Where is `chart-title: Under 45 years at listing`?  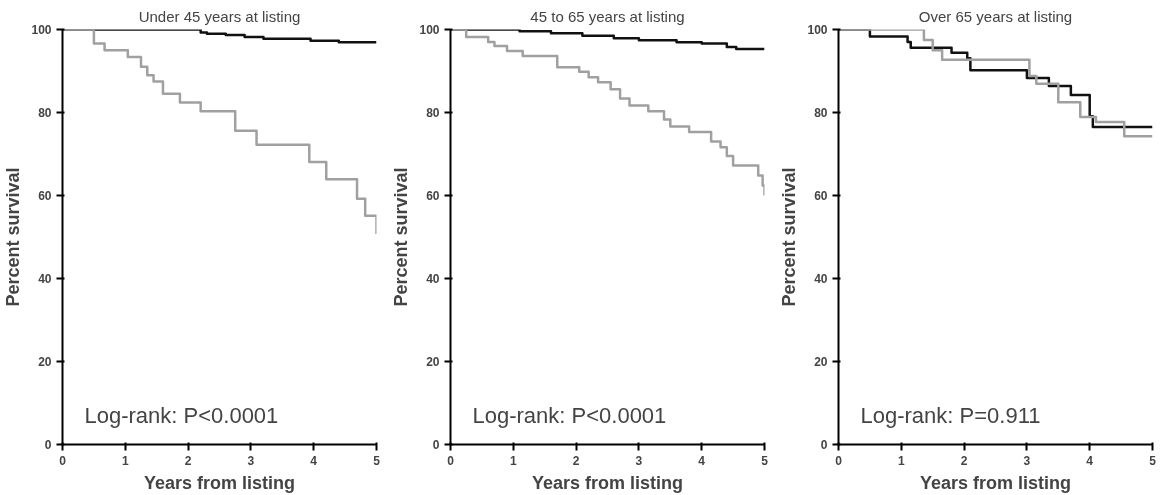
chart-title: Under 45 years at listing is located at coordinates (219, 16).